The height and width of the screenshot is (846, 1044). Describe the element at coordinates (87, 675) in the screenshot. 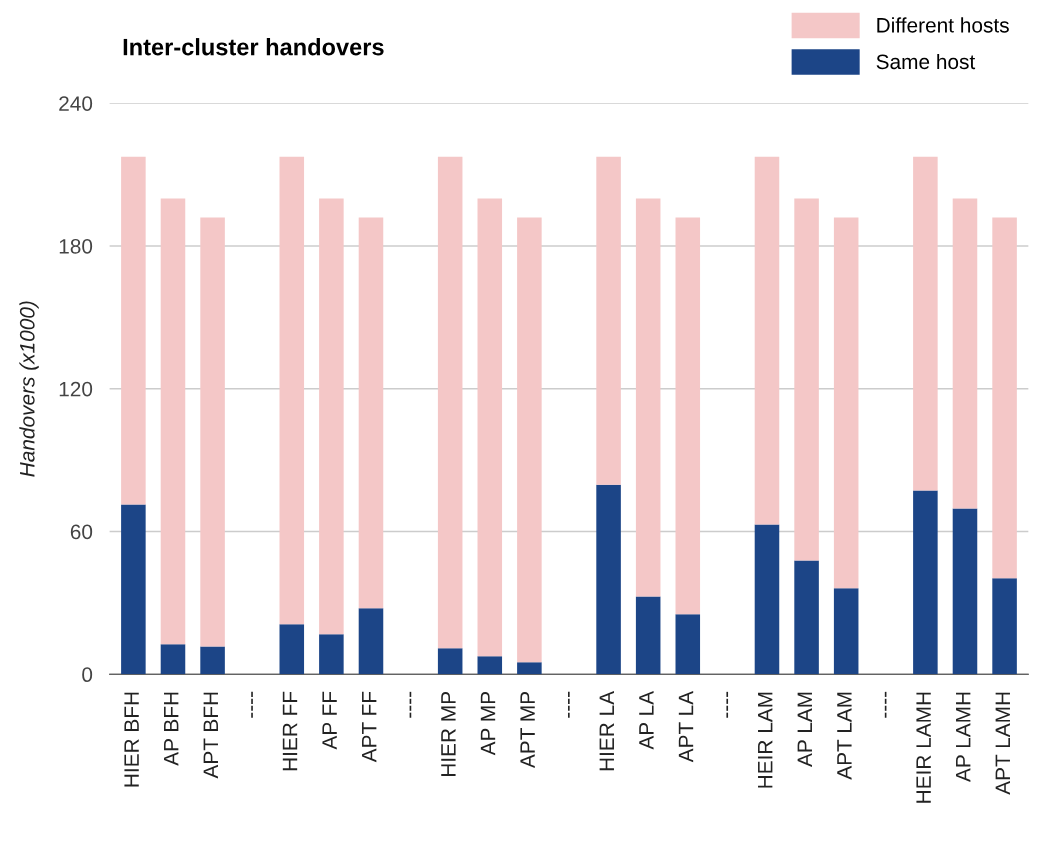

I see `y-tick-label: 0` at that location.